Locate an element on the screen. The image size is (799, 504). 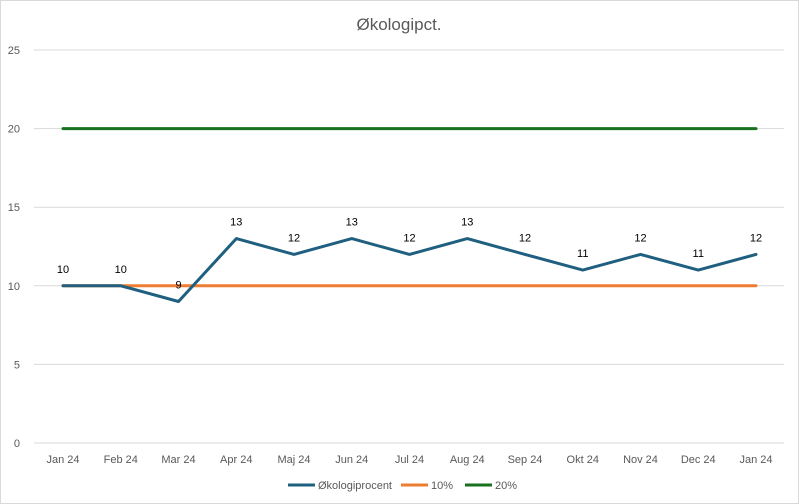
x-tick-label: Jun 24 is located at coordinates (351, 460).